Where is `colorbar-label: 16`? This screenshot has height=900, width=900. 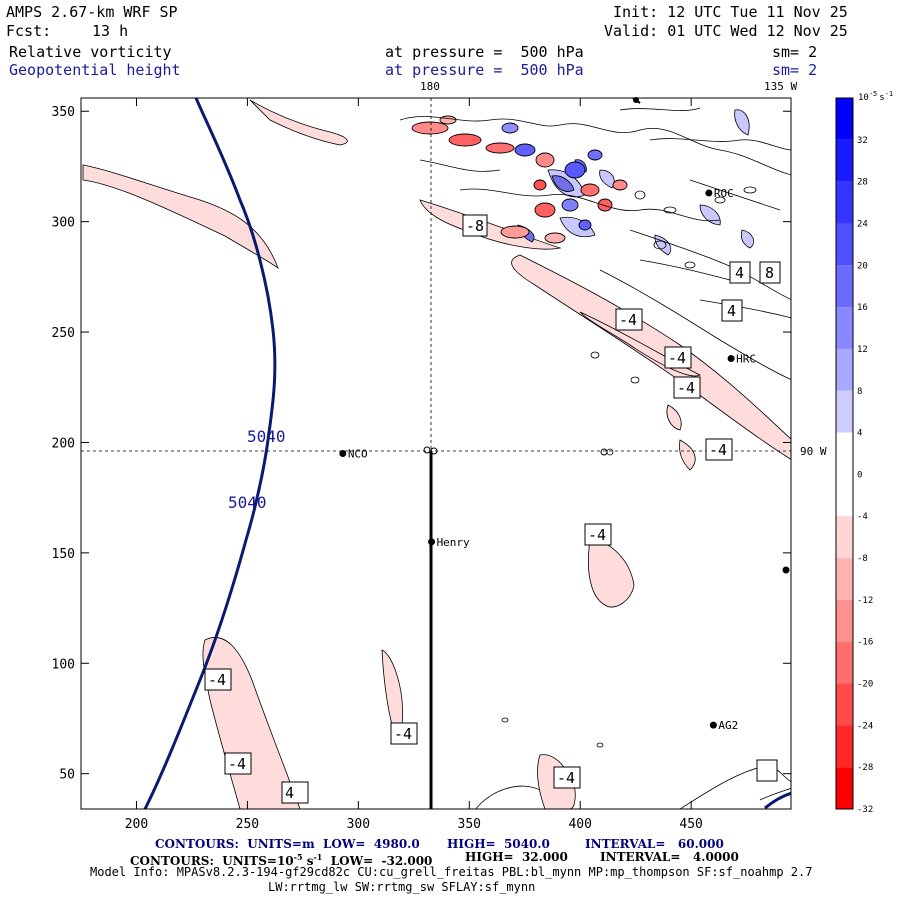
colorbar-label: 16 is located at coordinates (862, 308).